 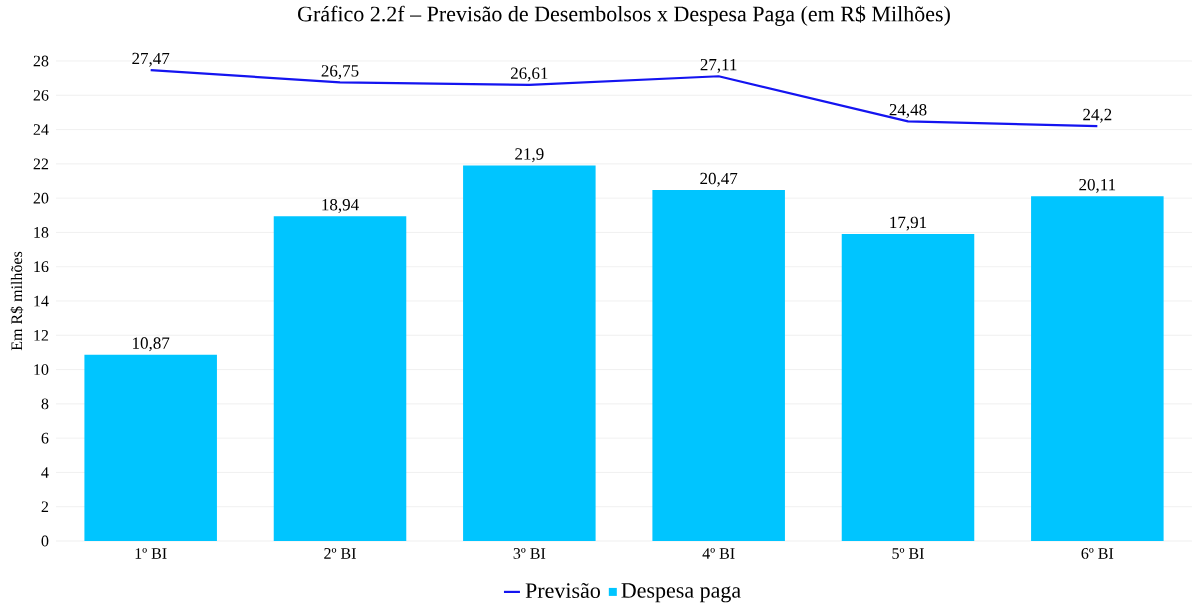 I want to click on y-tick-label: 6, so click(x=45, y=438).